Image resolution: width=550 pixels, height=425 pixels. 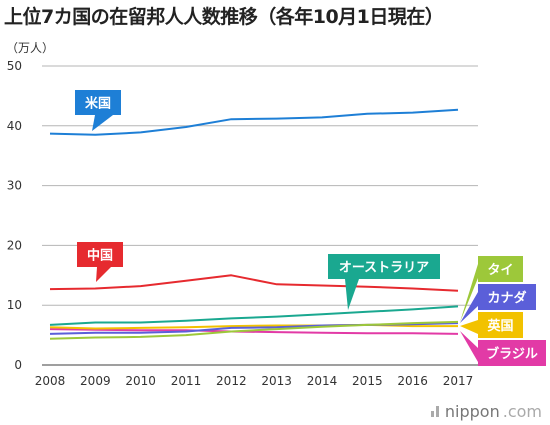 What do you see at coordinates (276, 381) in the screenshot?
I see `x-tick-label: 2013` at bounding box center [276, 381].